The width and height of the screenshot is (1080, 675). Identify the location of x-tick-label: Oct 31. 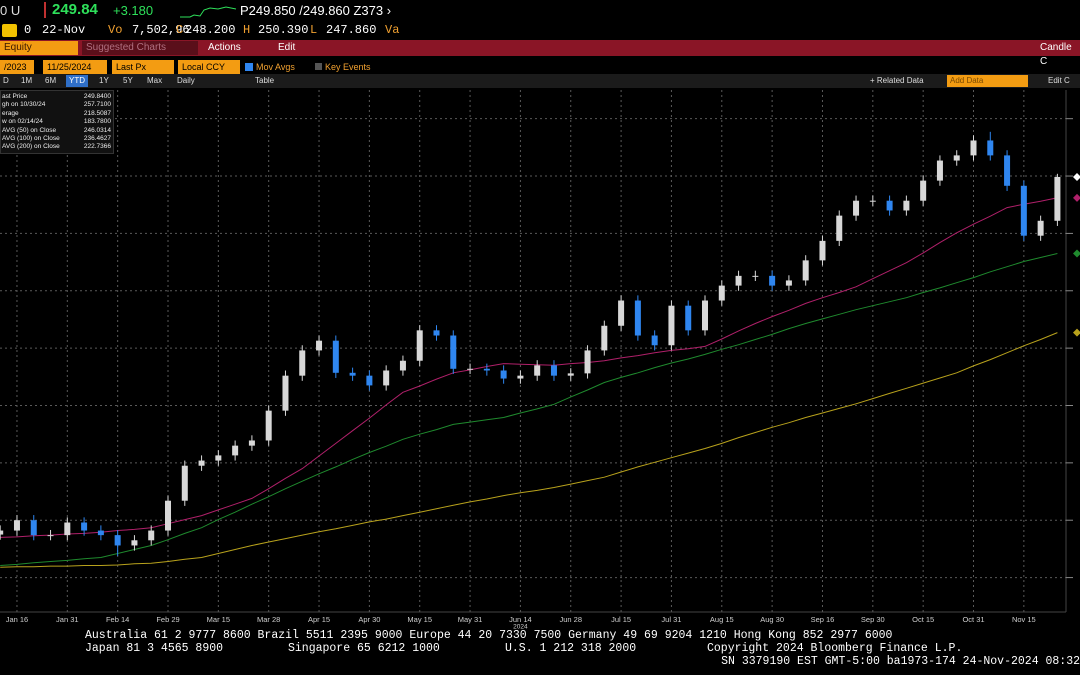
(973, 619).